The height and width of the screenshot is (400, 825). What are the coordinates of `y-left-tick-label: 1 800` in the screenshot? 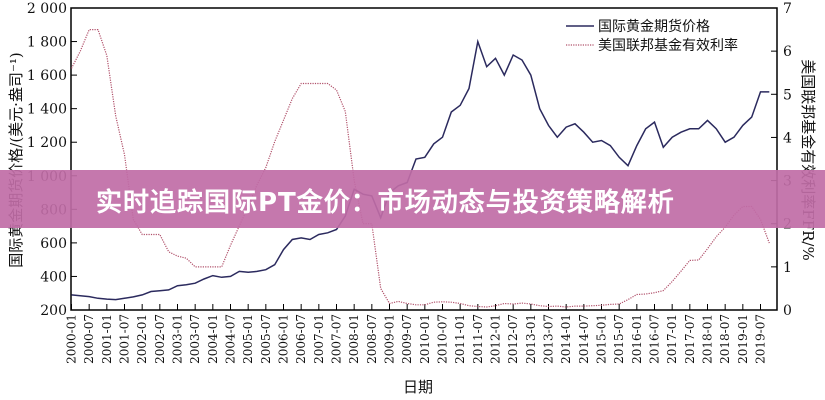 It's located at (47, 43).